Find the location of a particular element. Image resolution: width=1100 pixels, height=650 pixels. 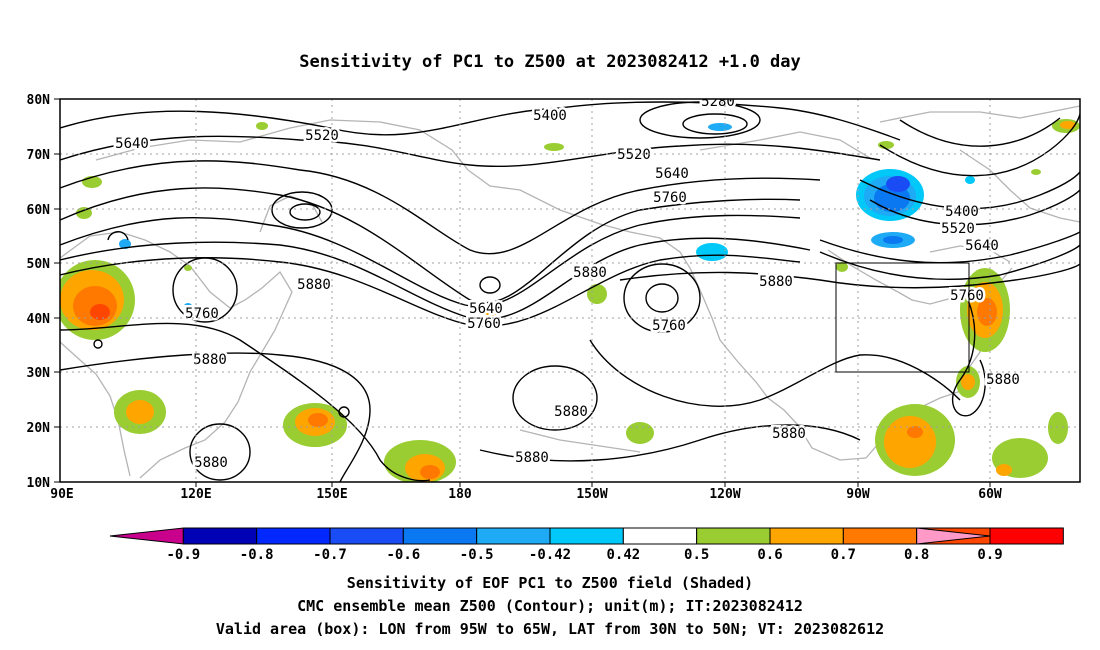

lon-label: 180 is located at coordinates (460, 494).